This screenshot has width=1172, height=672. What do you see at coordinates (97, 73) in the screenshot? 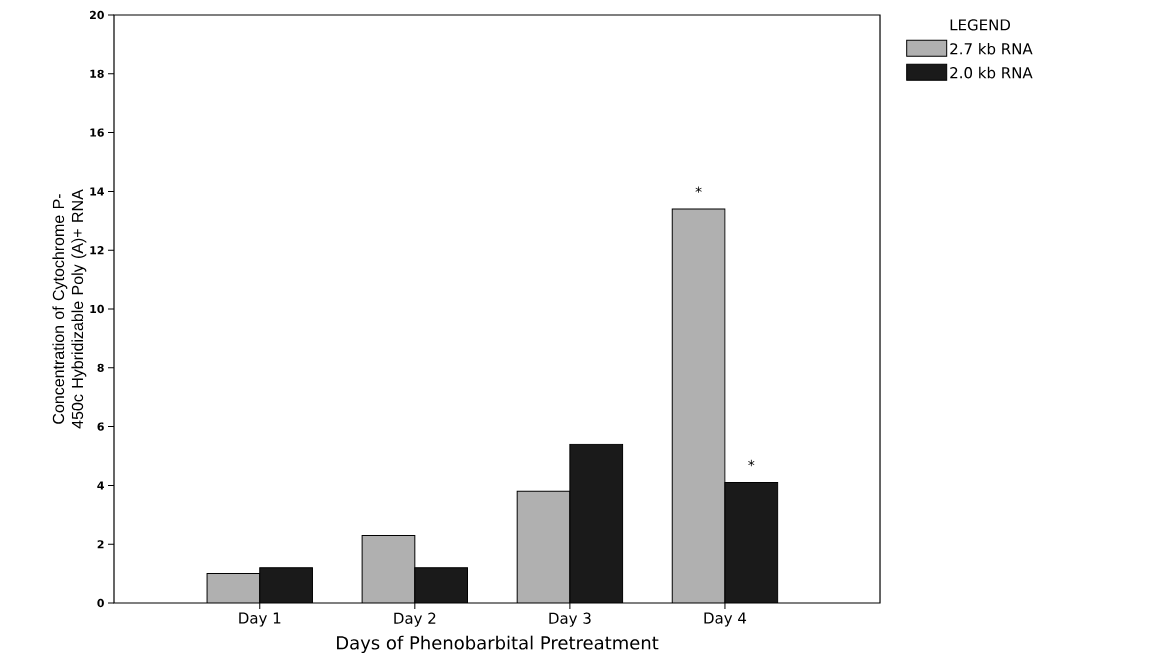
I see `y-tick-label: 18` at bounding box center [97, 73].